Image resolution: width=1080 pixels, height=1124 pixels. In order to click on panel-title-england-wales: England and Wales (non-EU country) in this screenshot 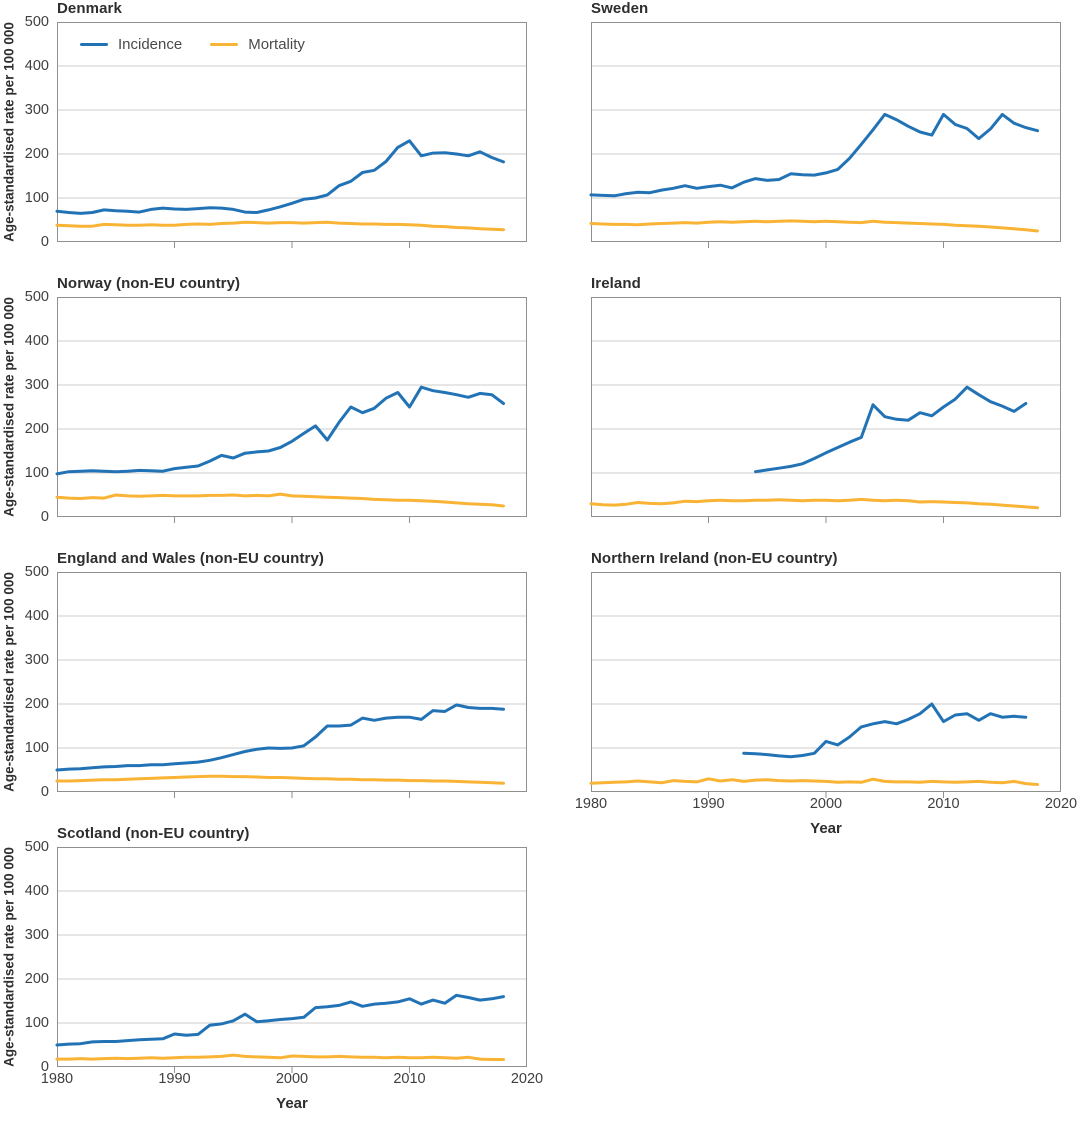, I will do `click(191, 558)`.